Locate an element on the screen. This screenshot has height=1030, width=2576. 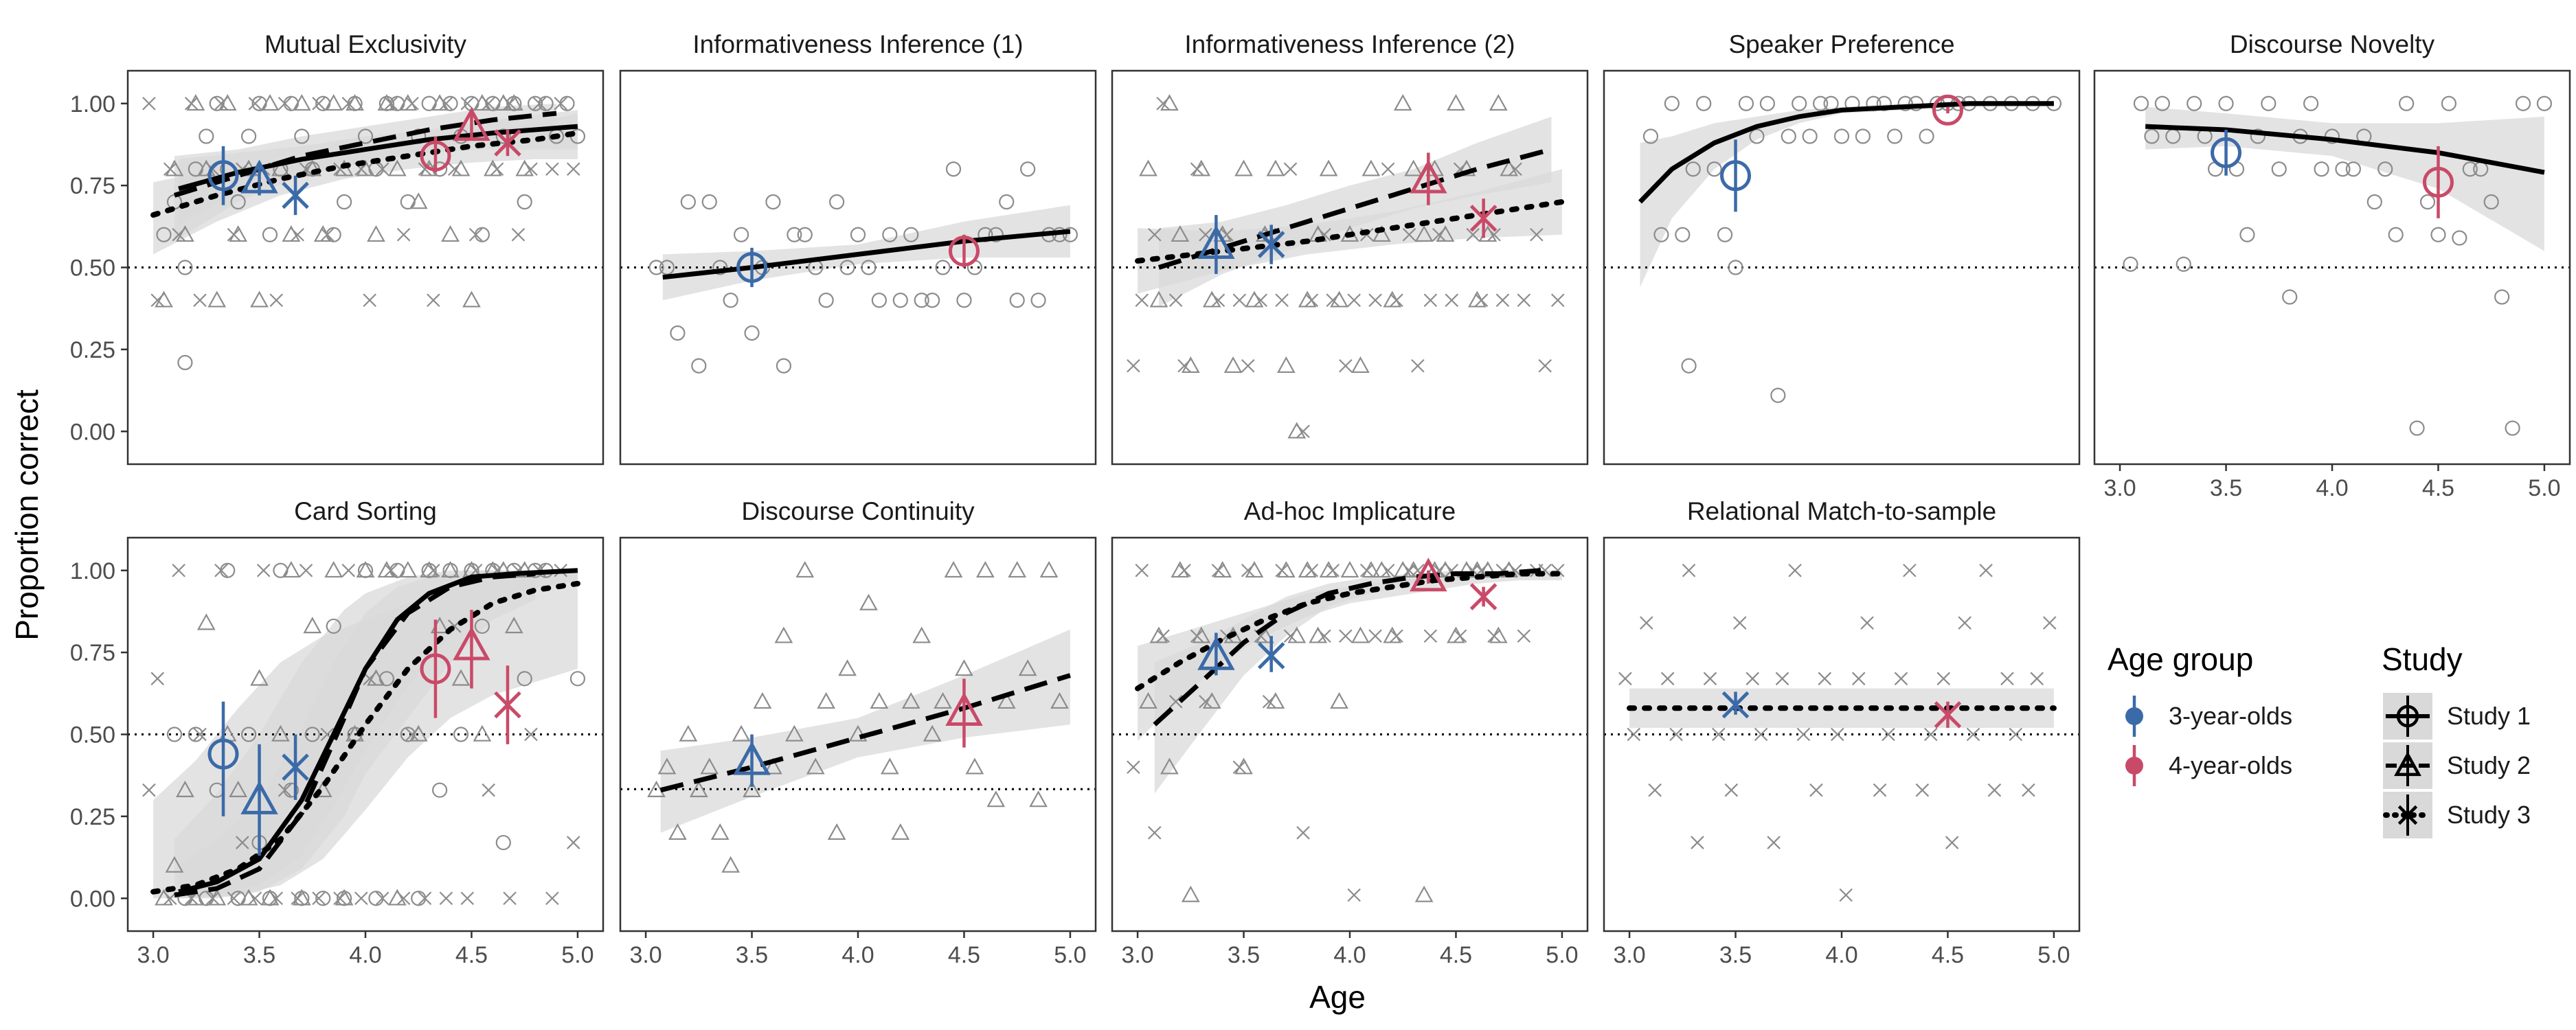
y-tick-label: 0.25 is located at coordinates (92, 350).